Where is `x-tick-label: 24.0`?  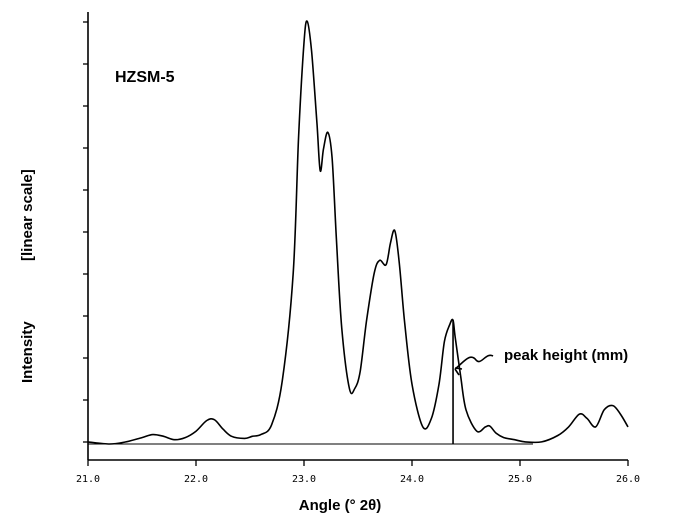
x-tick-label: 24.0 is located at coordinates (412, 479).